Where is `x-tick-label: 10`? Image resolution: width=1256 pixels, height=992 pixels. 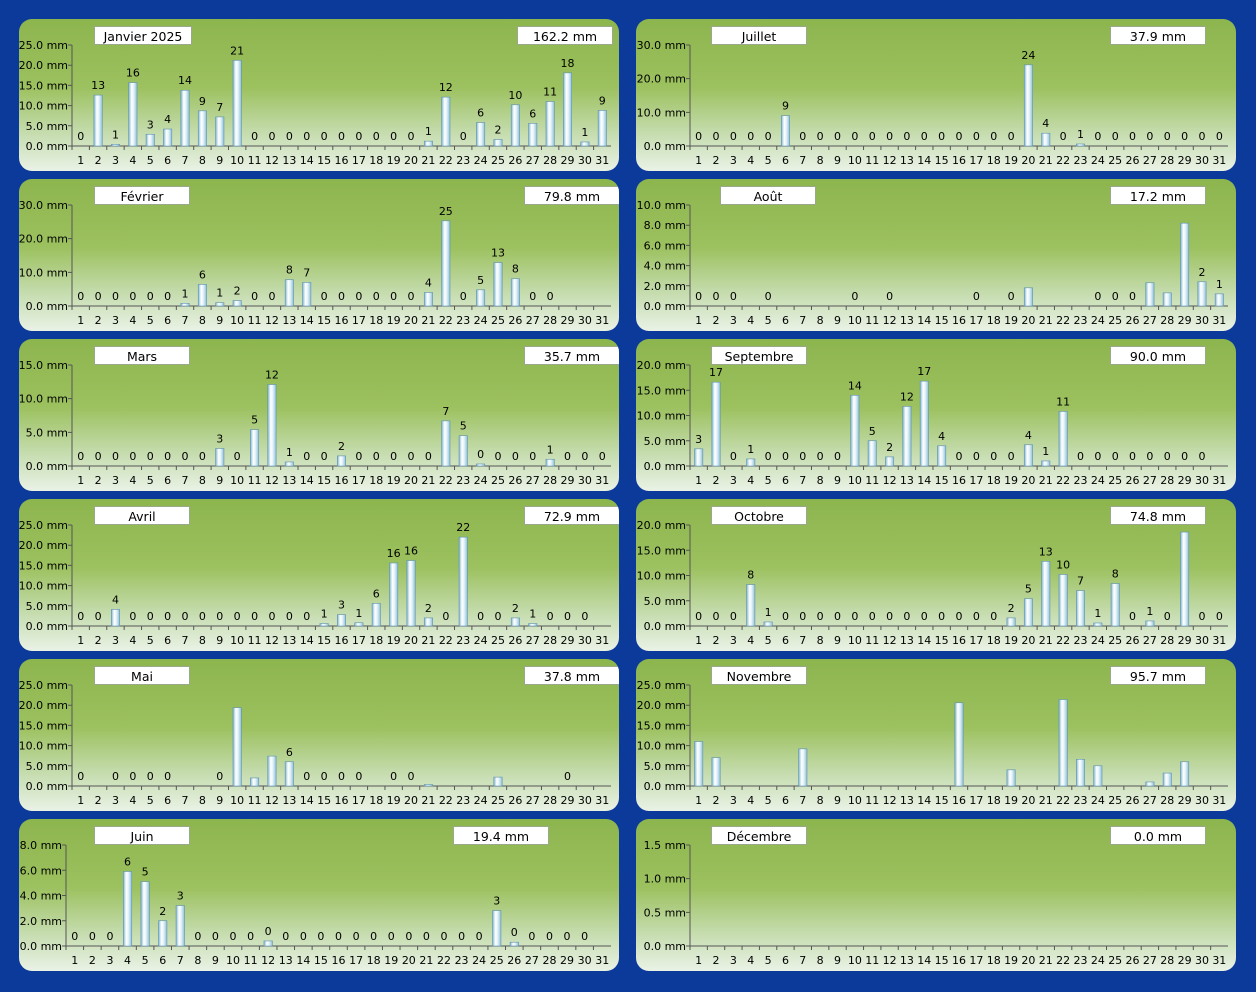 x-tick-label: 10 is located at coordinates (855, 640).